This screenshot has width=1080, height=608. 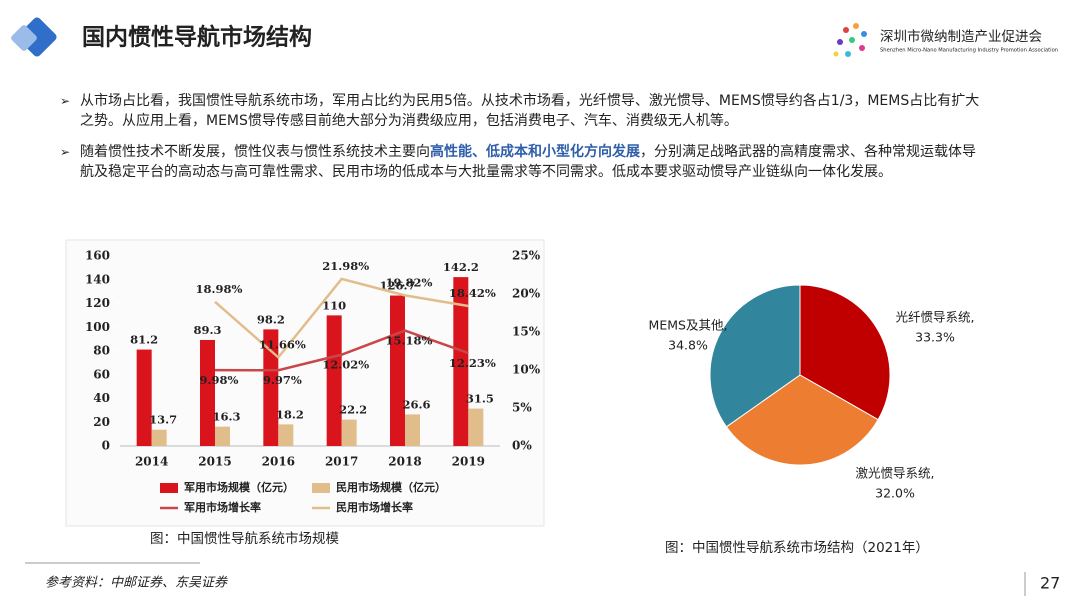 I want to click on x-tick-label: 2017, so click(x=341, y=462).